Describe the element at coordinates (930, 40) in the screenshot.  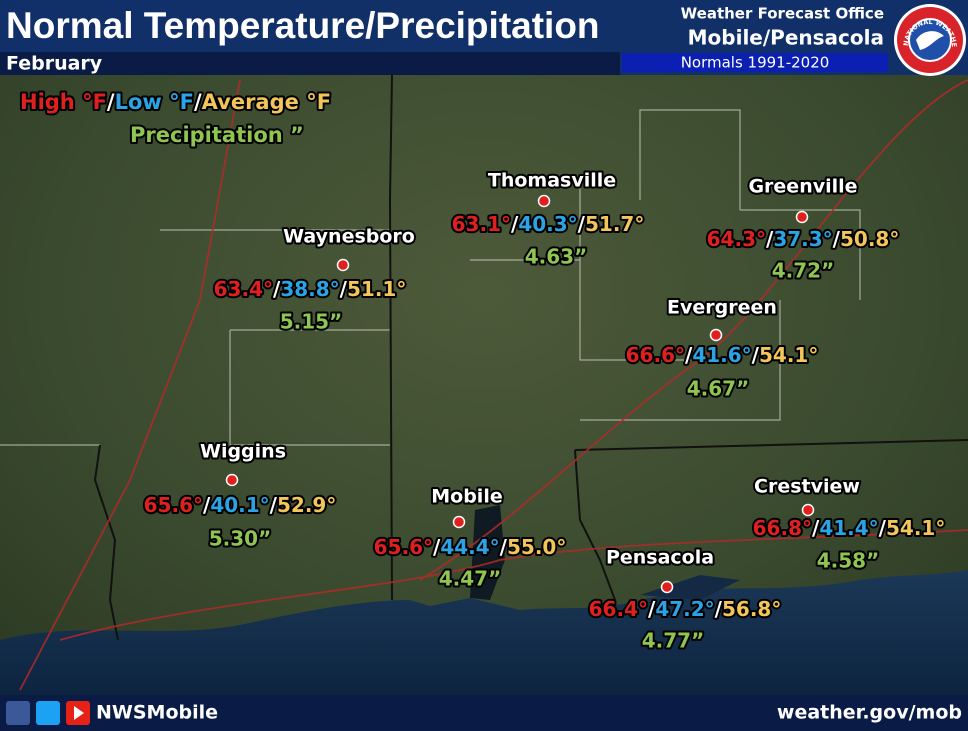
I see `logo-cloud` at that location.